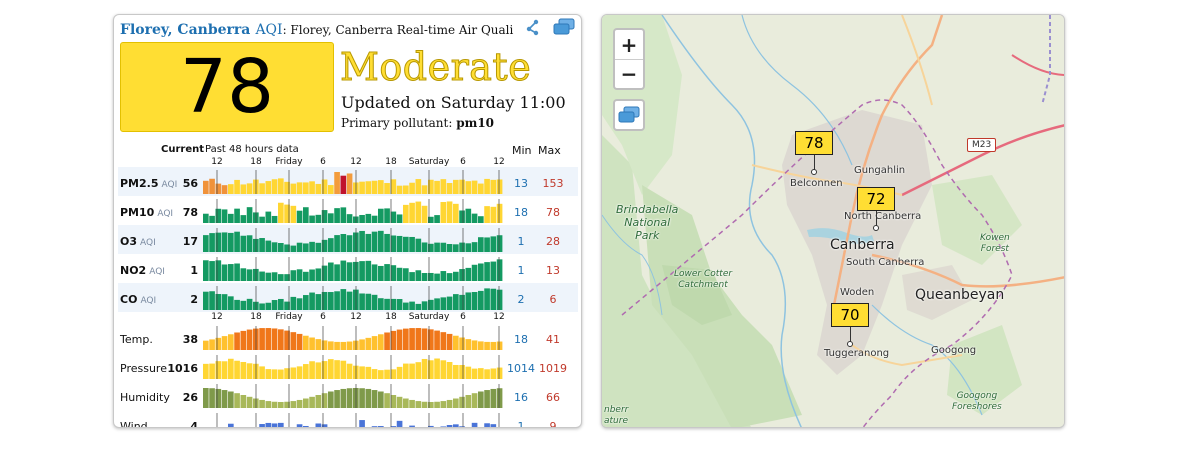  I want to click on row-min-value: 1014, so click(521, 368).